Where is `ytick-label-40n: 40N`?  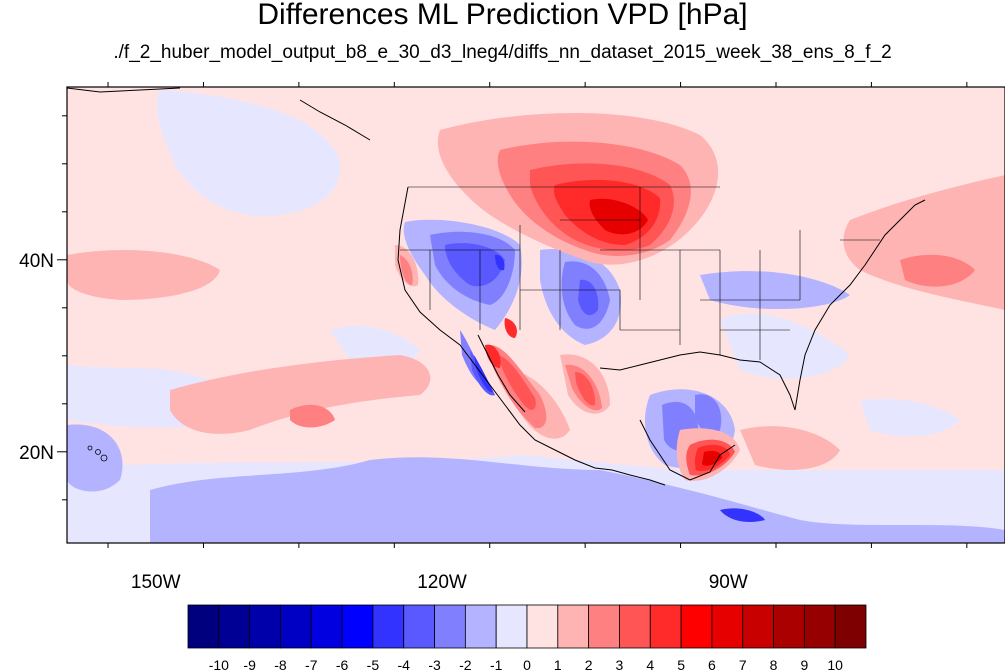
ytick-label-40n: 40N is located at coordinates (36, 261).